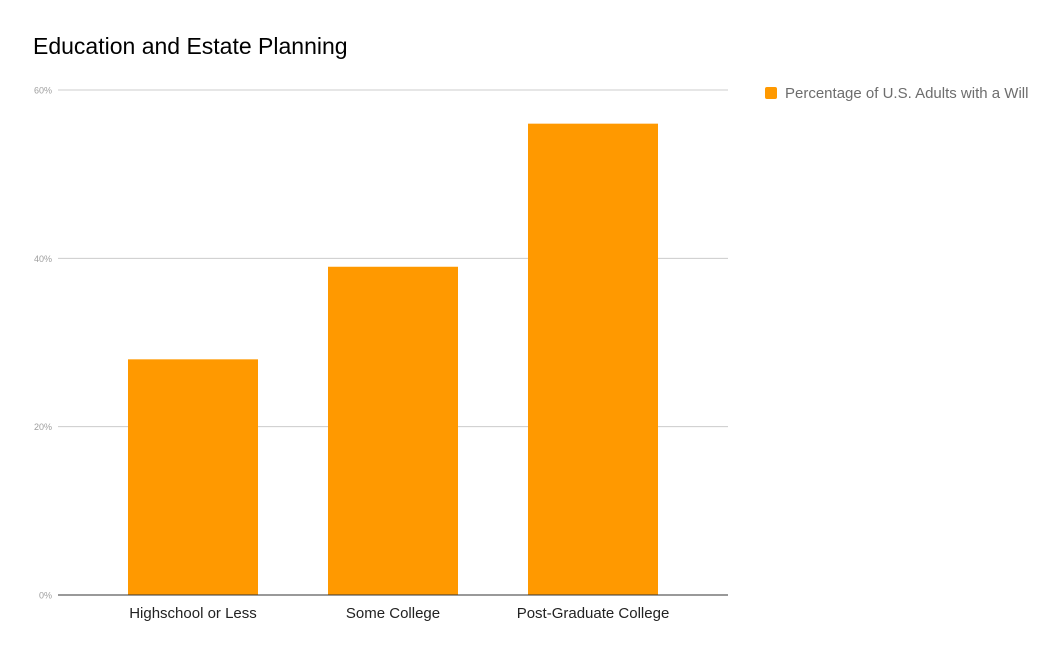  Describe the element at coordinates (771, 93) in the screenshot. I see `legend-swatch` at that location.